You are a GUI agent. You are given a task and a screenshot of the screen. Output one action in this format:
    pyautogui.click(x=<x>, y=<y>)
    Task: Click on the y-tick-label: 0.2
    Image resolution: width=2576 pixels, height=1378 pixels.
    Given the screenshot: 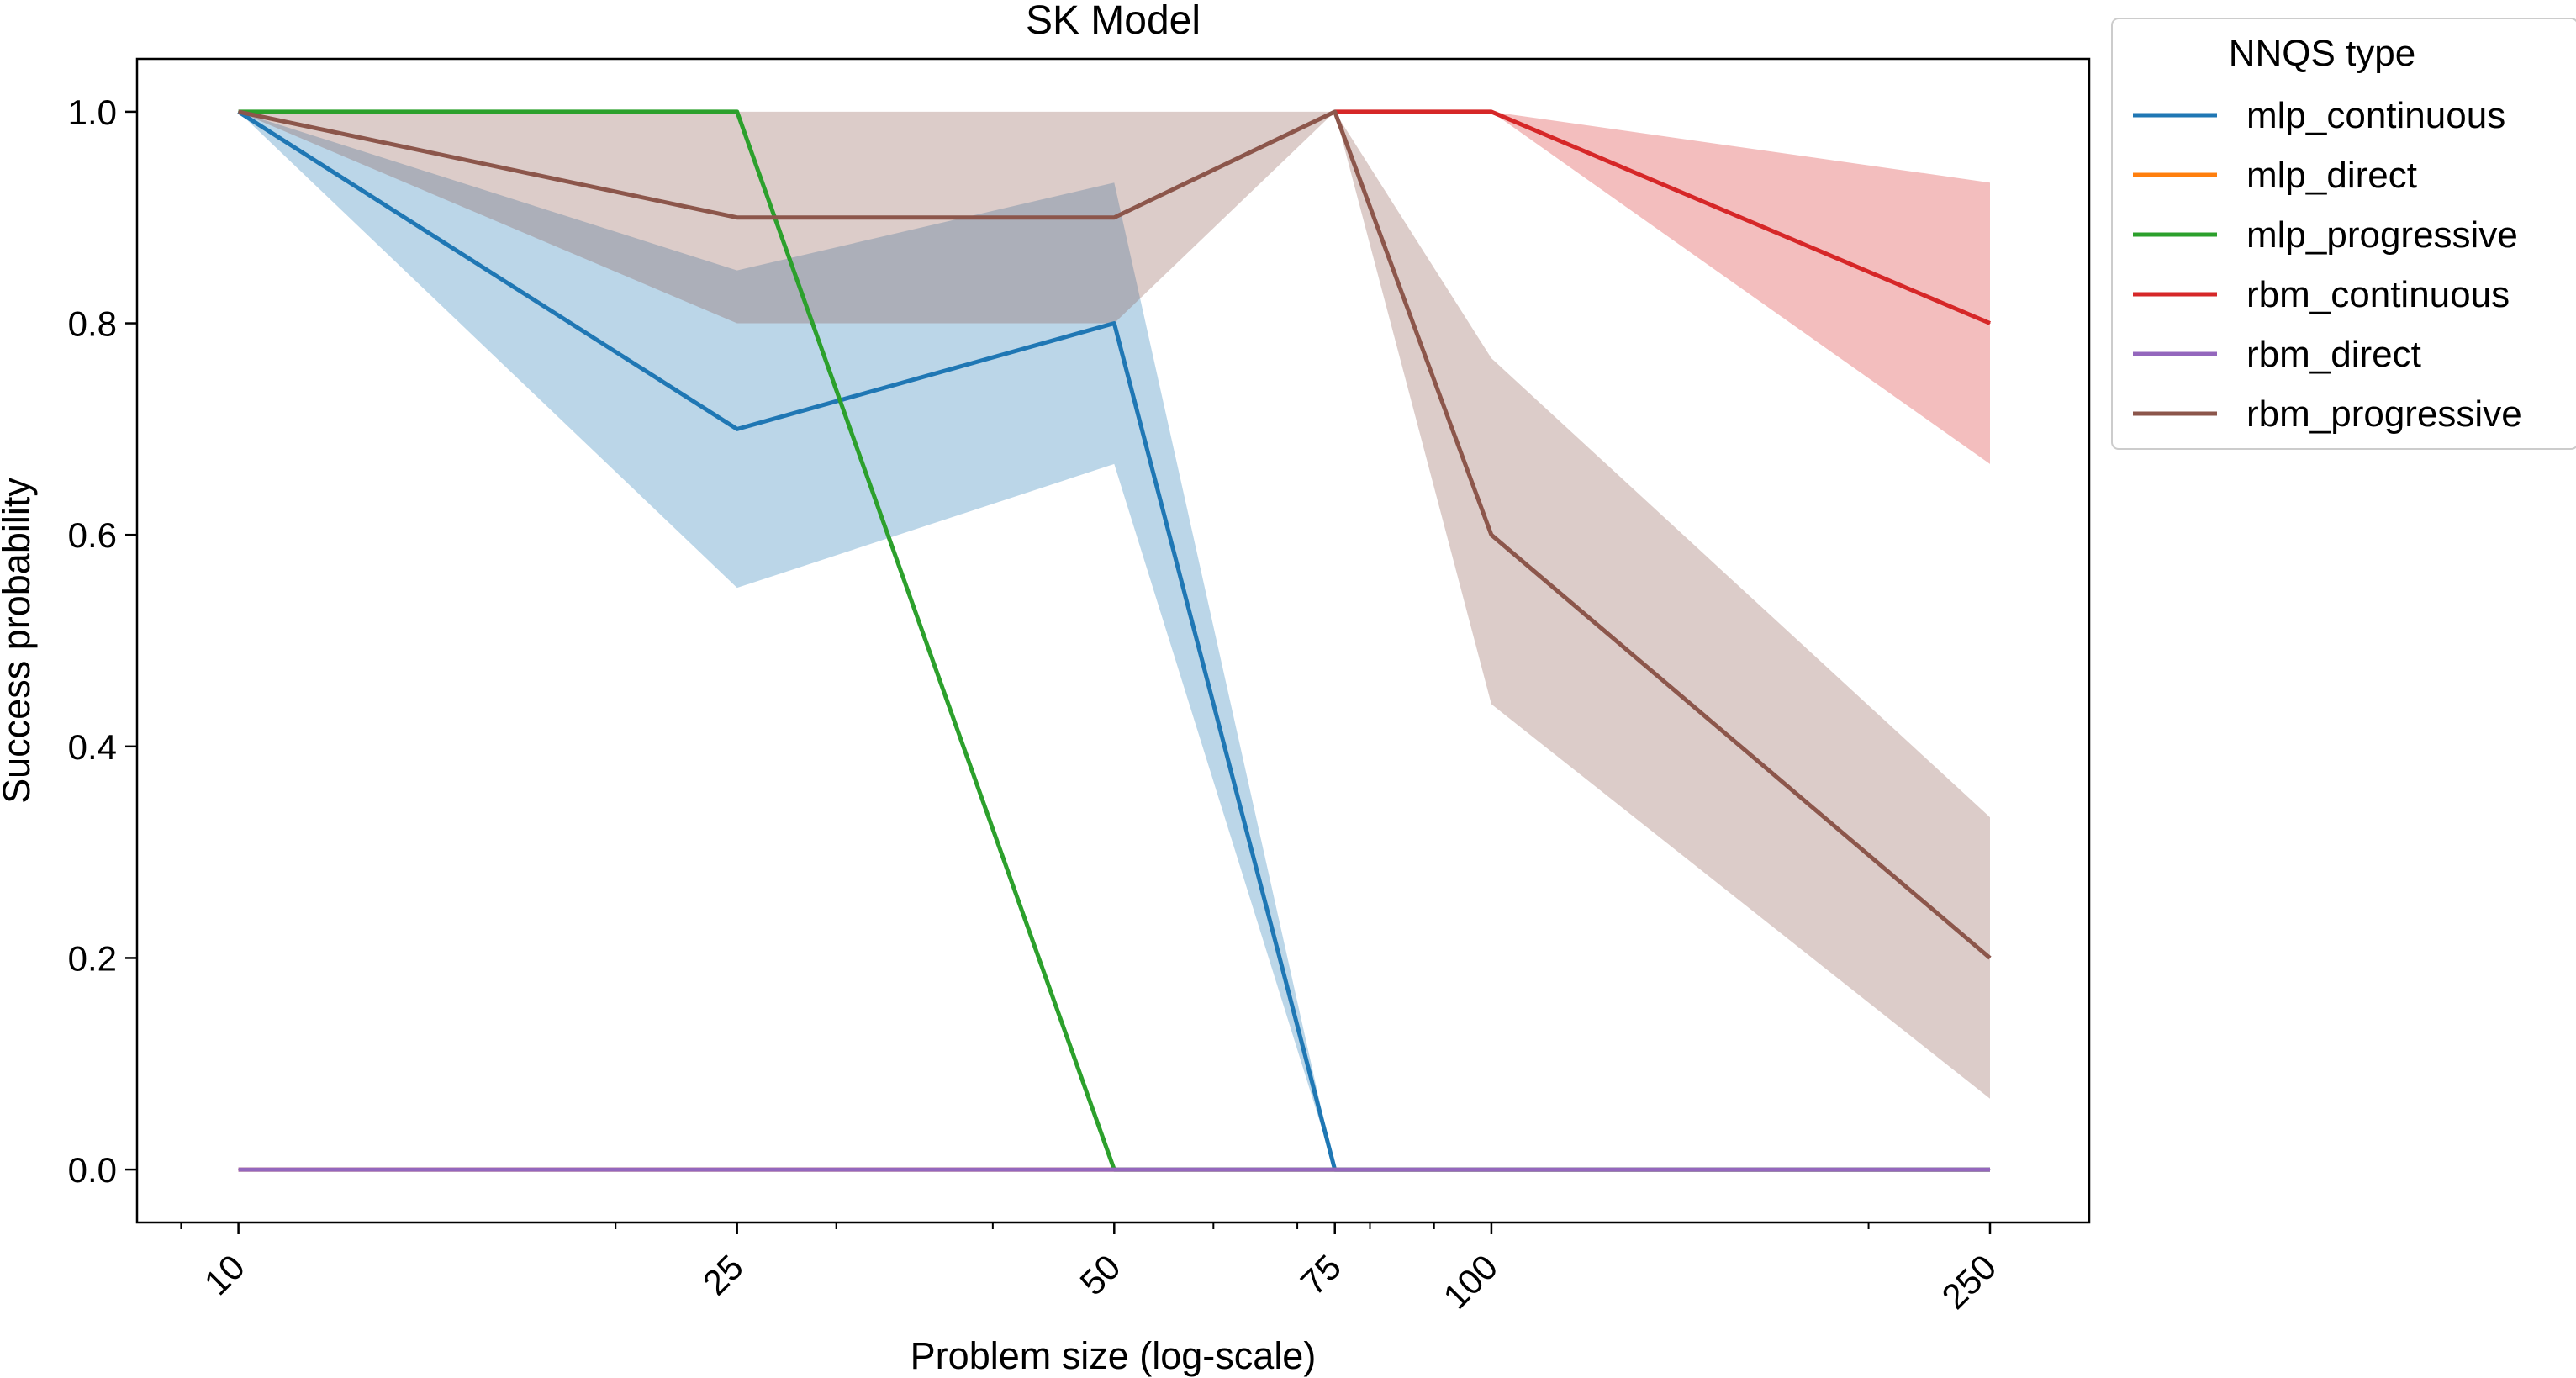 What is the action you would take?
    pyautogui.click(x=92, y=958)
    